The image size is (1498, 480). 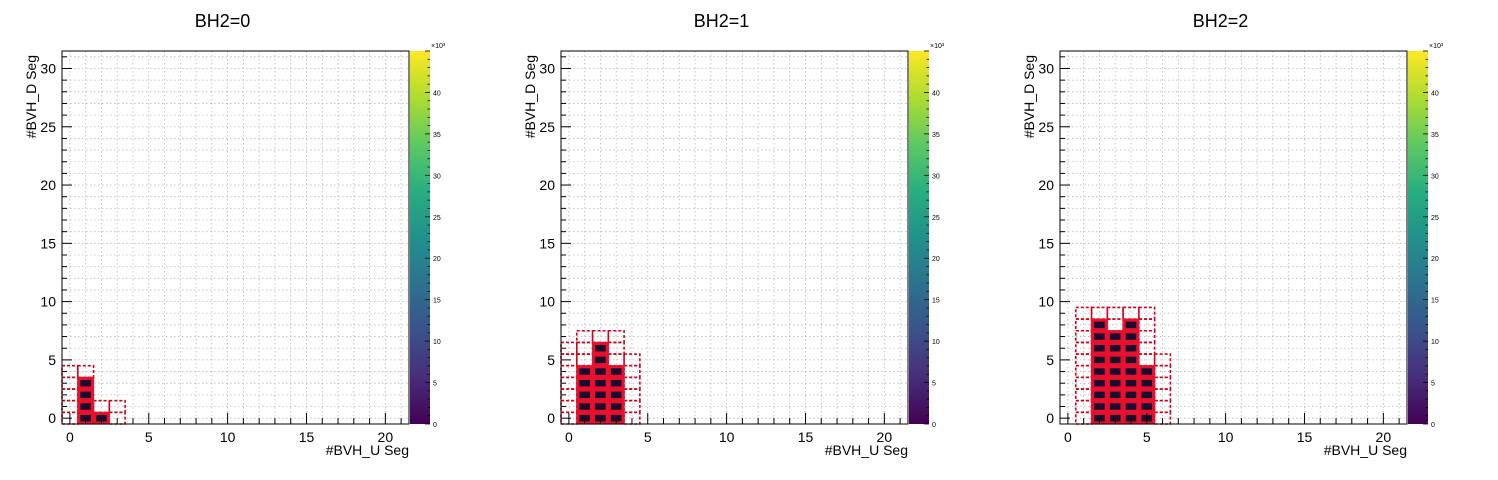 What do you see at coordinates (437, 176) in the screenshot?
I see `colorbar-tick-label: 30` at bounding box center [437, 176].